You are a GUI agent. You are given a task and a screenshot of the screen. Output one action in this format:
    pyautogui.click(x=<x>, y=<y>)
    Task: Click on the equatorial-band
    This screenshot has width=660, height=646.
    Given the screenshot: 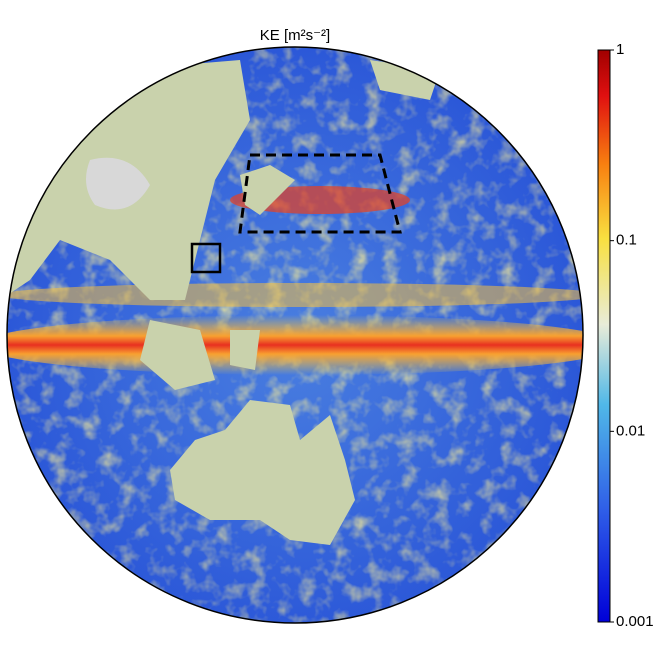 What is the action you would take?
    pyautogui.click(x=295, y=345)
    